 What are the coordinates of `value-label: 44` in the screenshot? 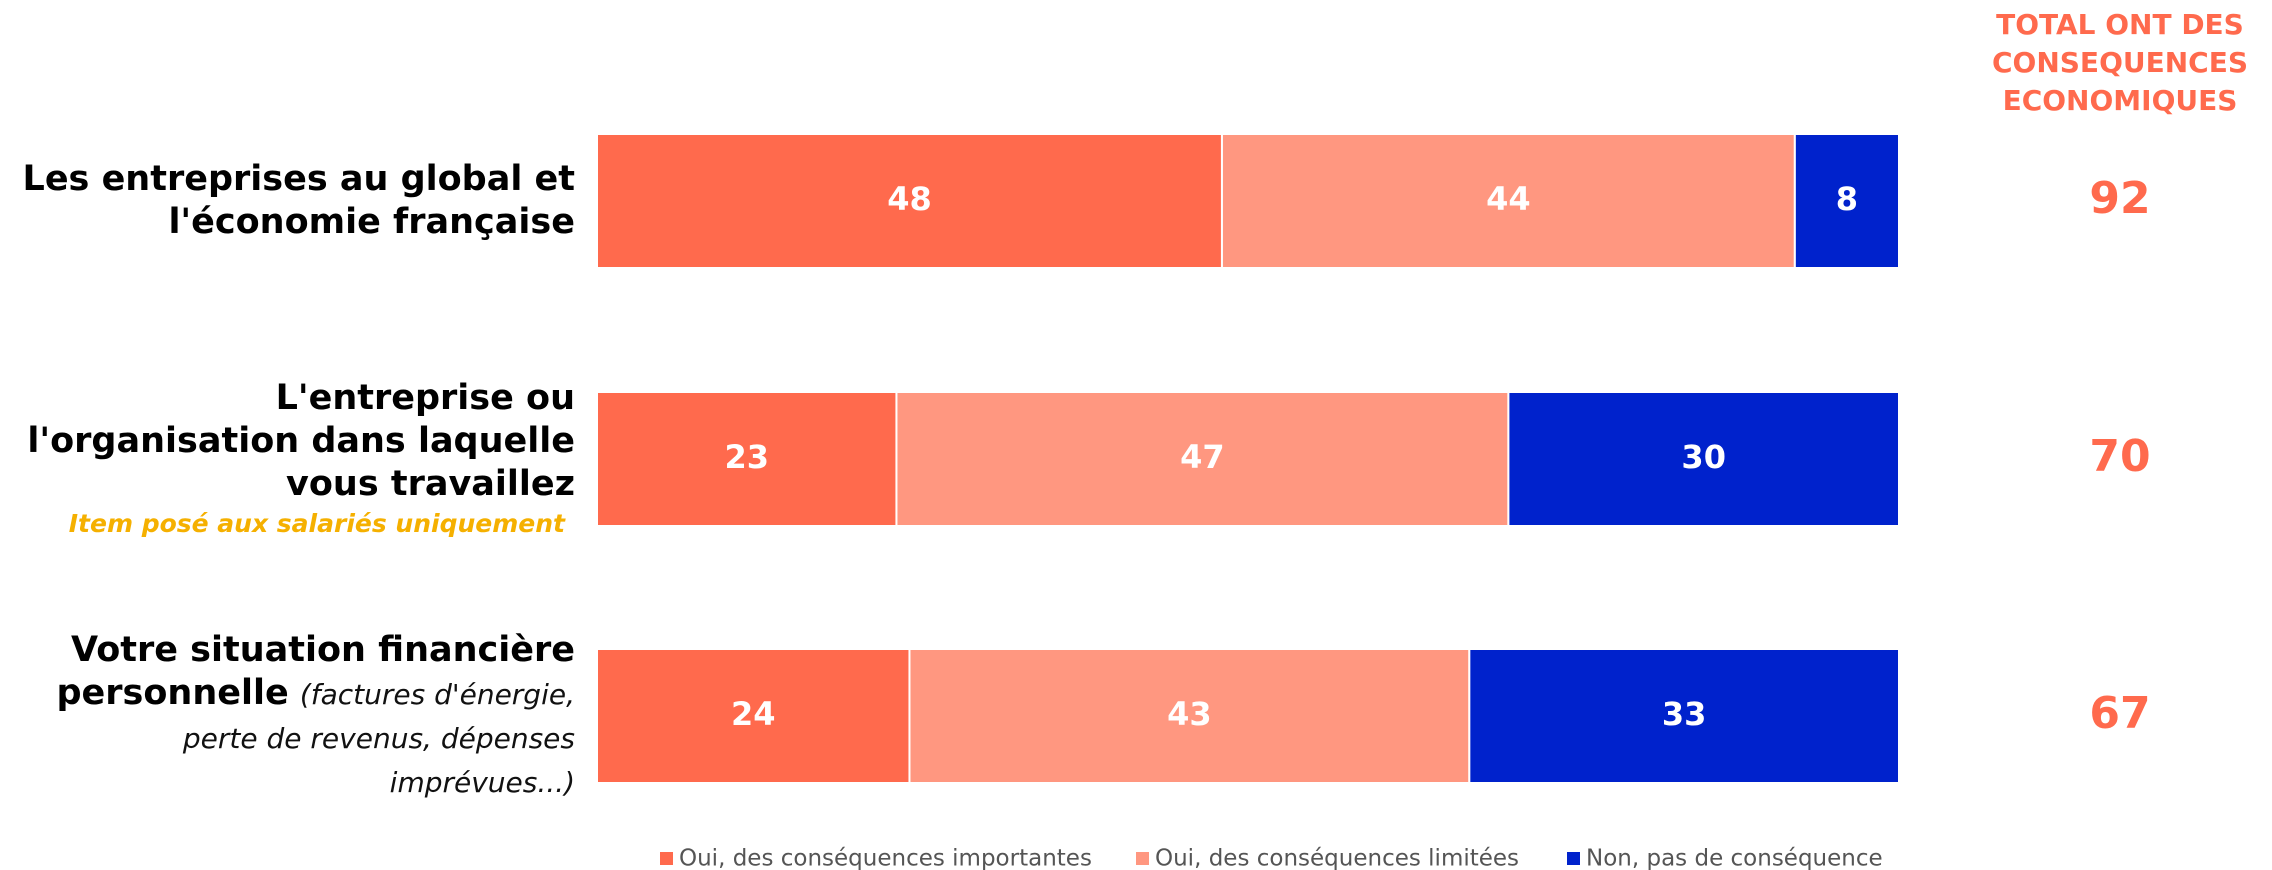 It's located at (1508, 199).